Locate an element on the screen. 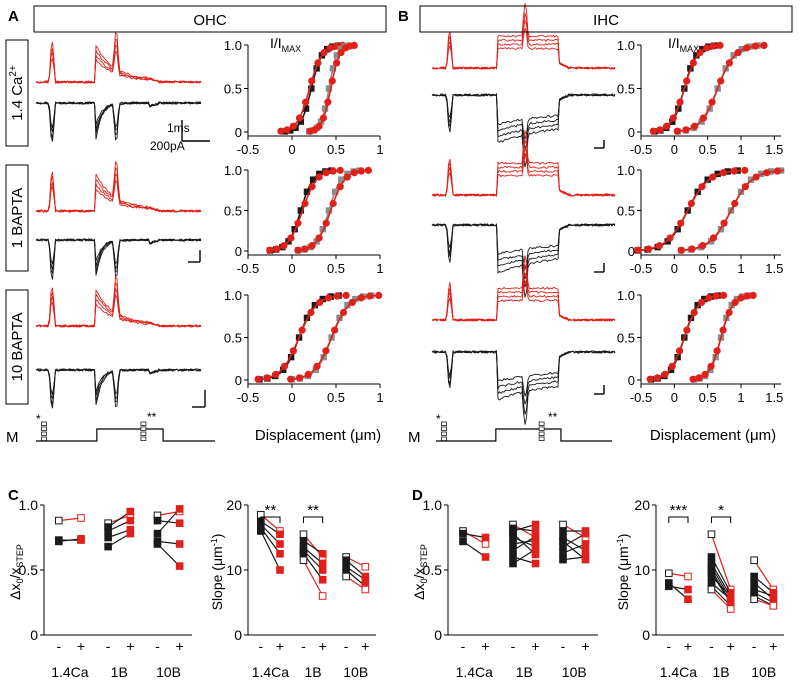  activation-x-tick-label: 1.5 is located at coordinates (774, 397).